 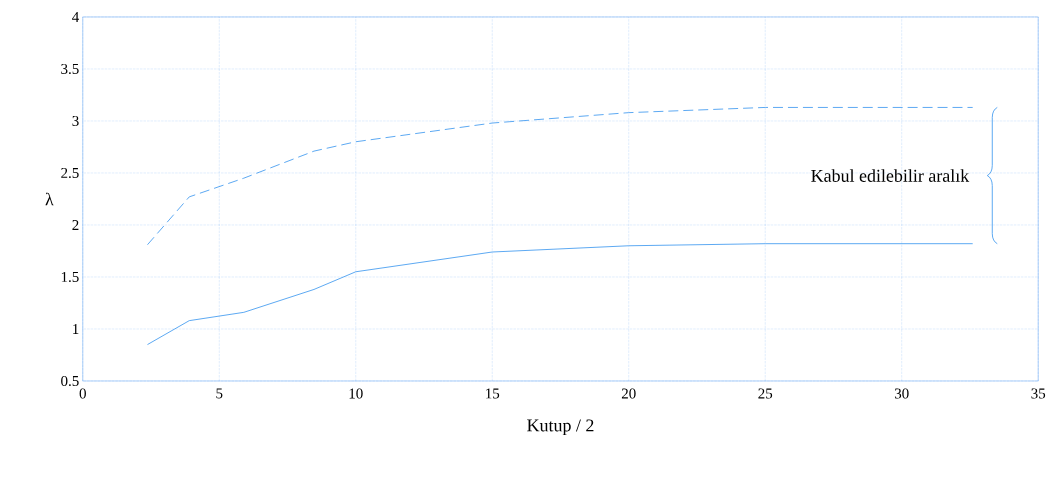 What do you see at coordinates (49, 199) in the screenshot?
I see `y-axis-title: λ` at bounding box center [49, 199].